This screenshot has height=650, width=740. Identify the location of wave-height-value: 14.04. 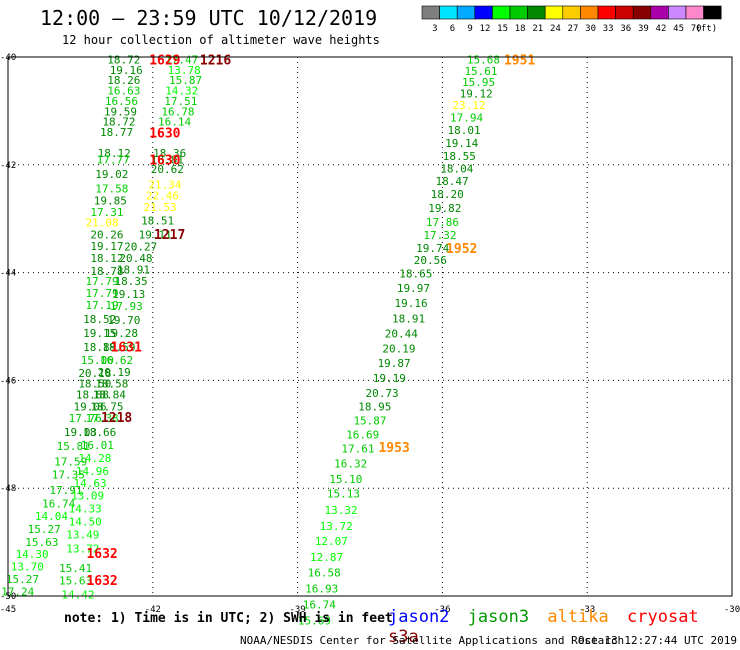
(51, 516).